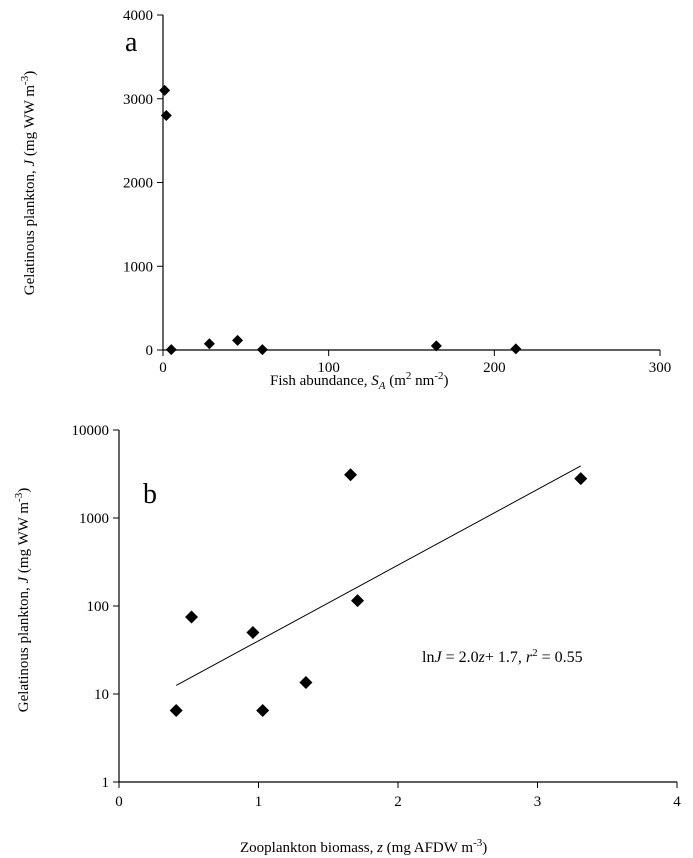 The height and width of the screenshot is (858, 693). Describe the element at coordinates (91, 431) in the screenshot. I see `panel-b-y-tick-label: 10000` at that location.